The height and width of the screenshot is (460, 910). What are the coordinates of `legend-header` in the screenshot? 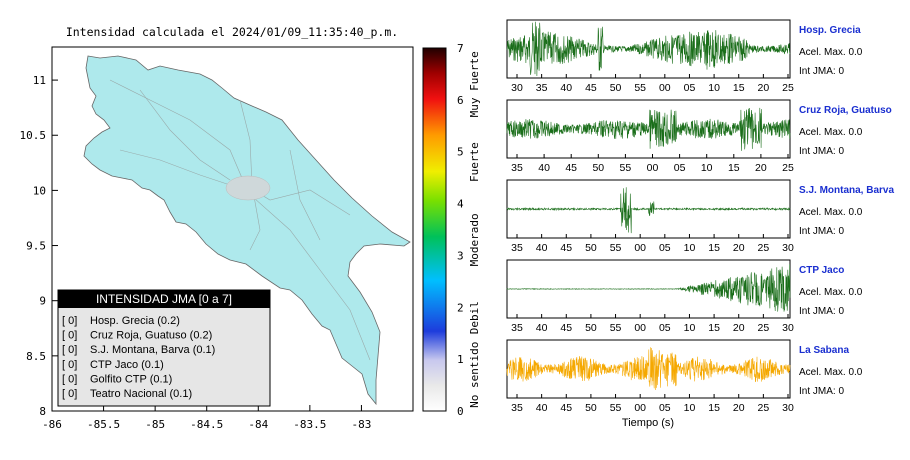 It's located at (164, 299).